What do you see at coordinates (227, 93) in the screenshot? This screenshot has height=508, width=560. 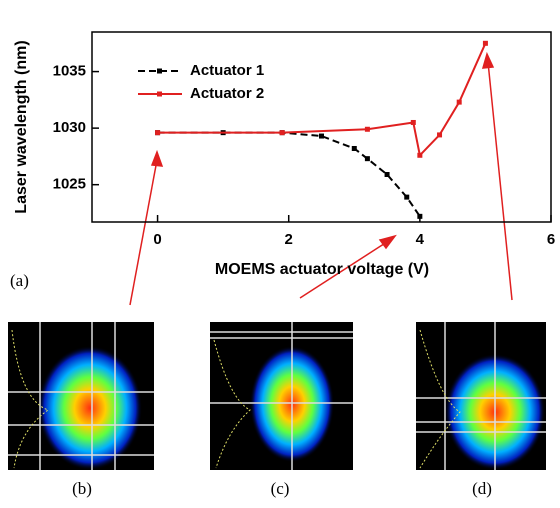 I see `legend-label: Actuator 2` at bounding box center [227, 93].